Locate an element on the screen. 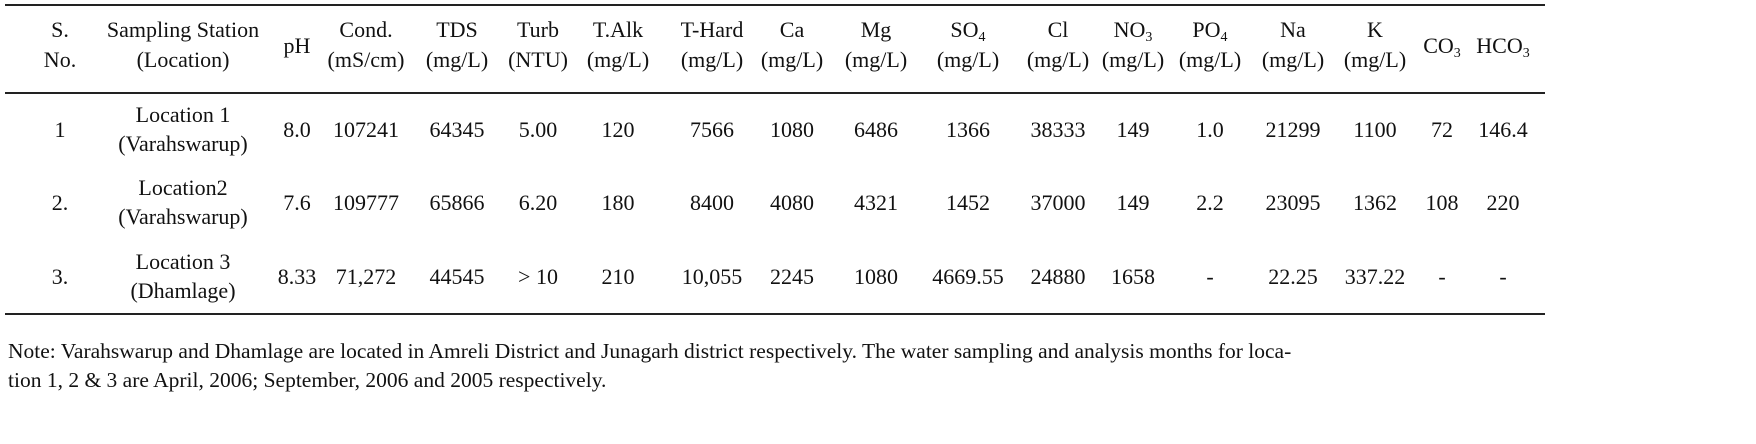 The width and height of the screenshot is (1756, 444). cell: 7566 is located at coordinates (712, 129).